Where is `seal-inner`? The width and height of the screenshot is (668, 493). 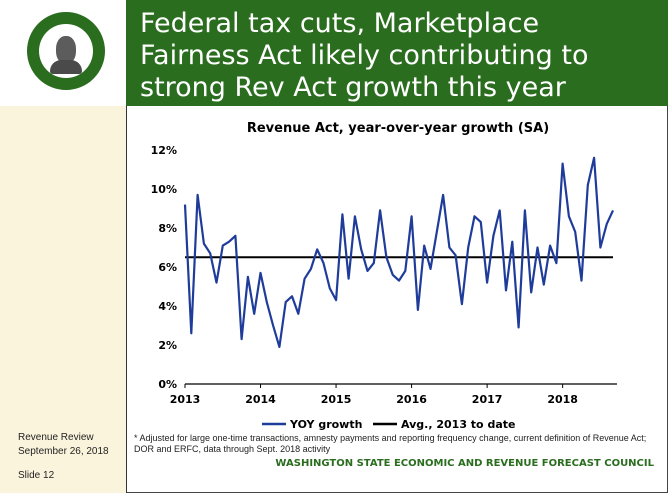
seal-inner is located at coordinates (66, 51).